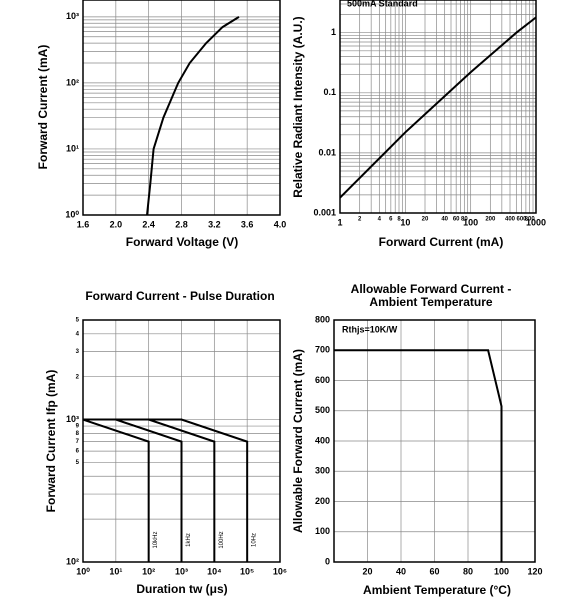 This screenshot has width=572, height=603. Describe the element at coordinates (322, 319) in the screenshot. I see `y-tick-label: 800` at that location.